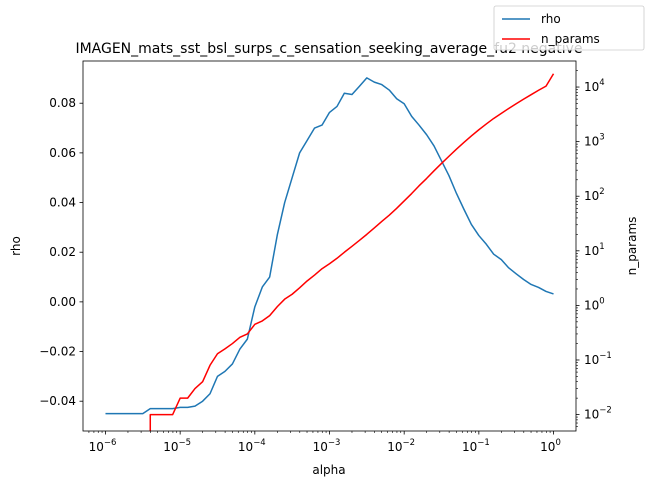 The image size is (649, 488). I want to click on x-tick-label: 10⁰, so click(550, 446).